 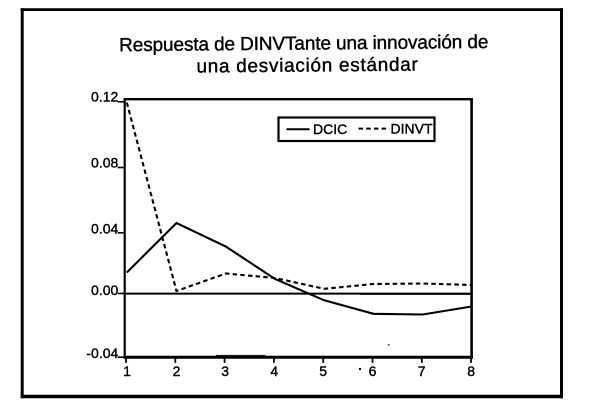 I want to click on svg-text: DCIC, so click(x=330, y=129).